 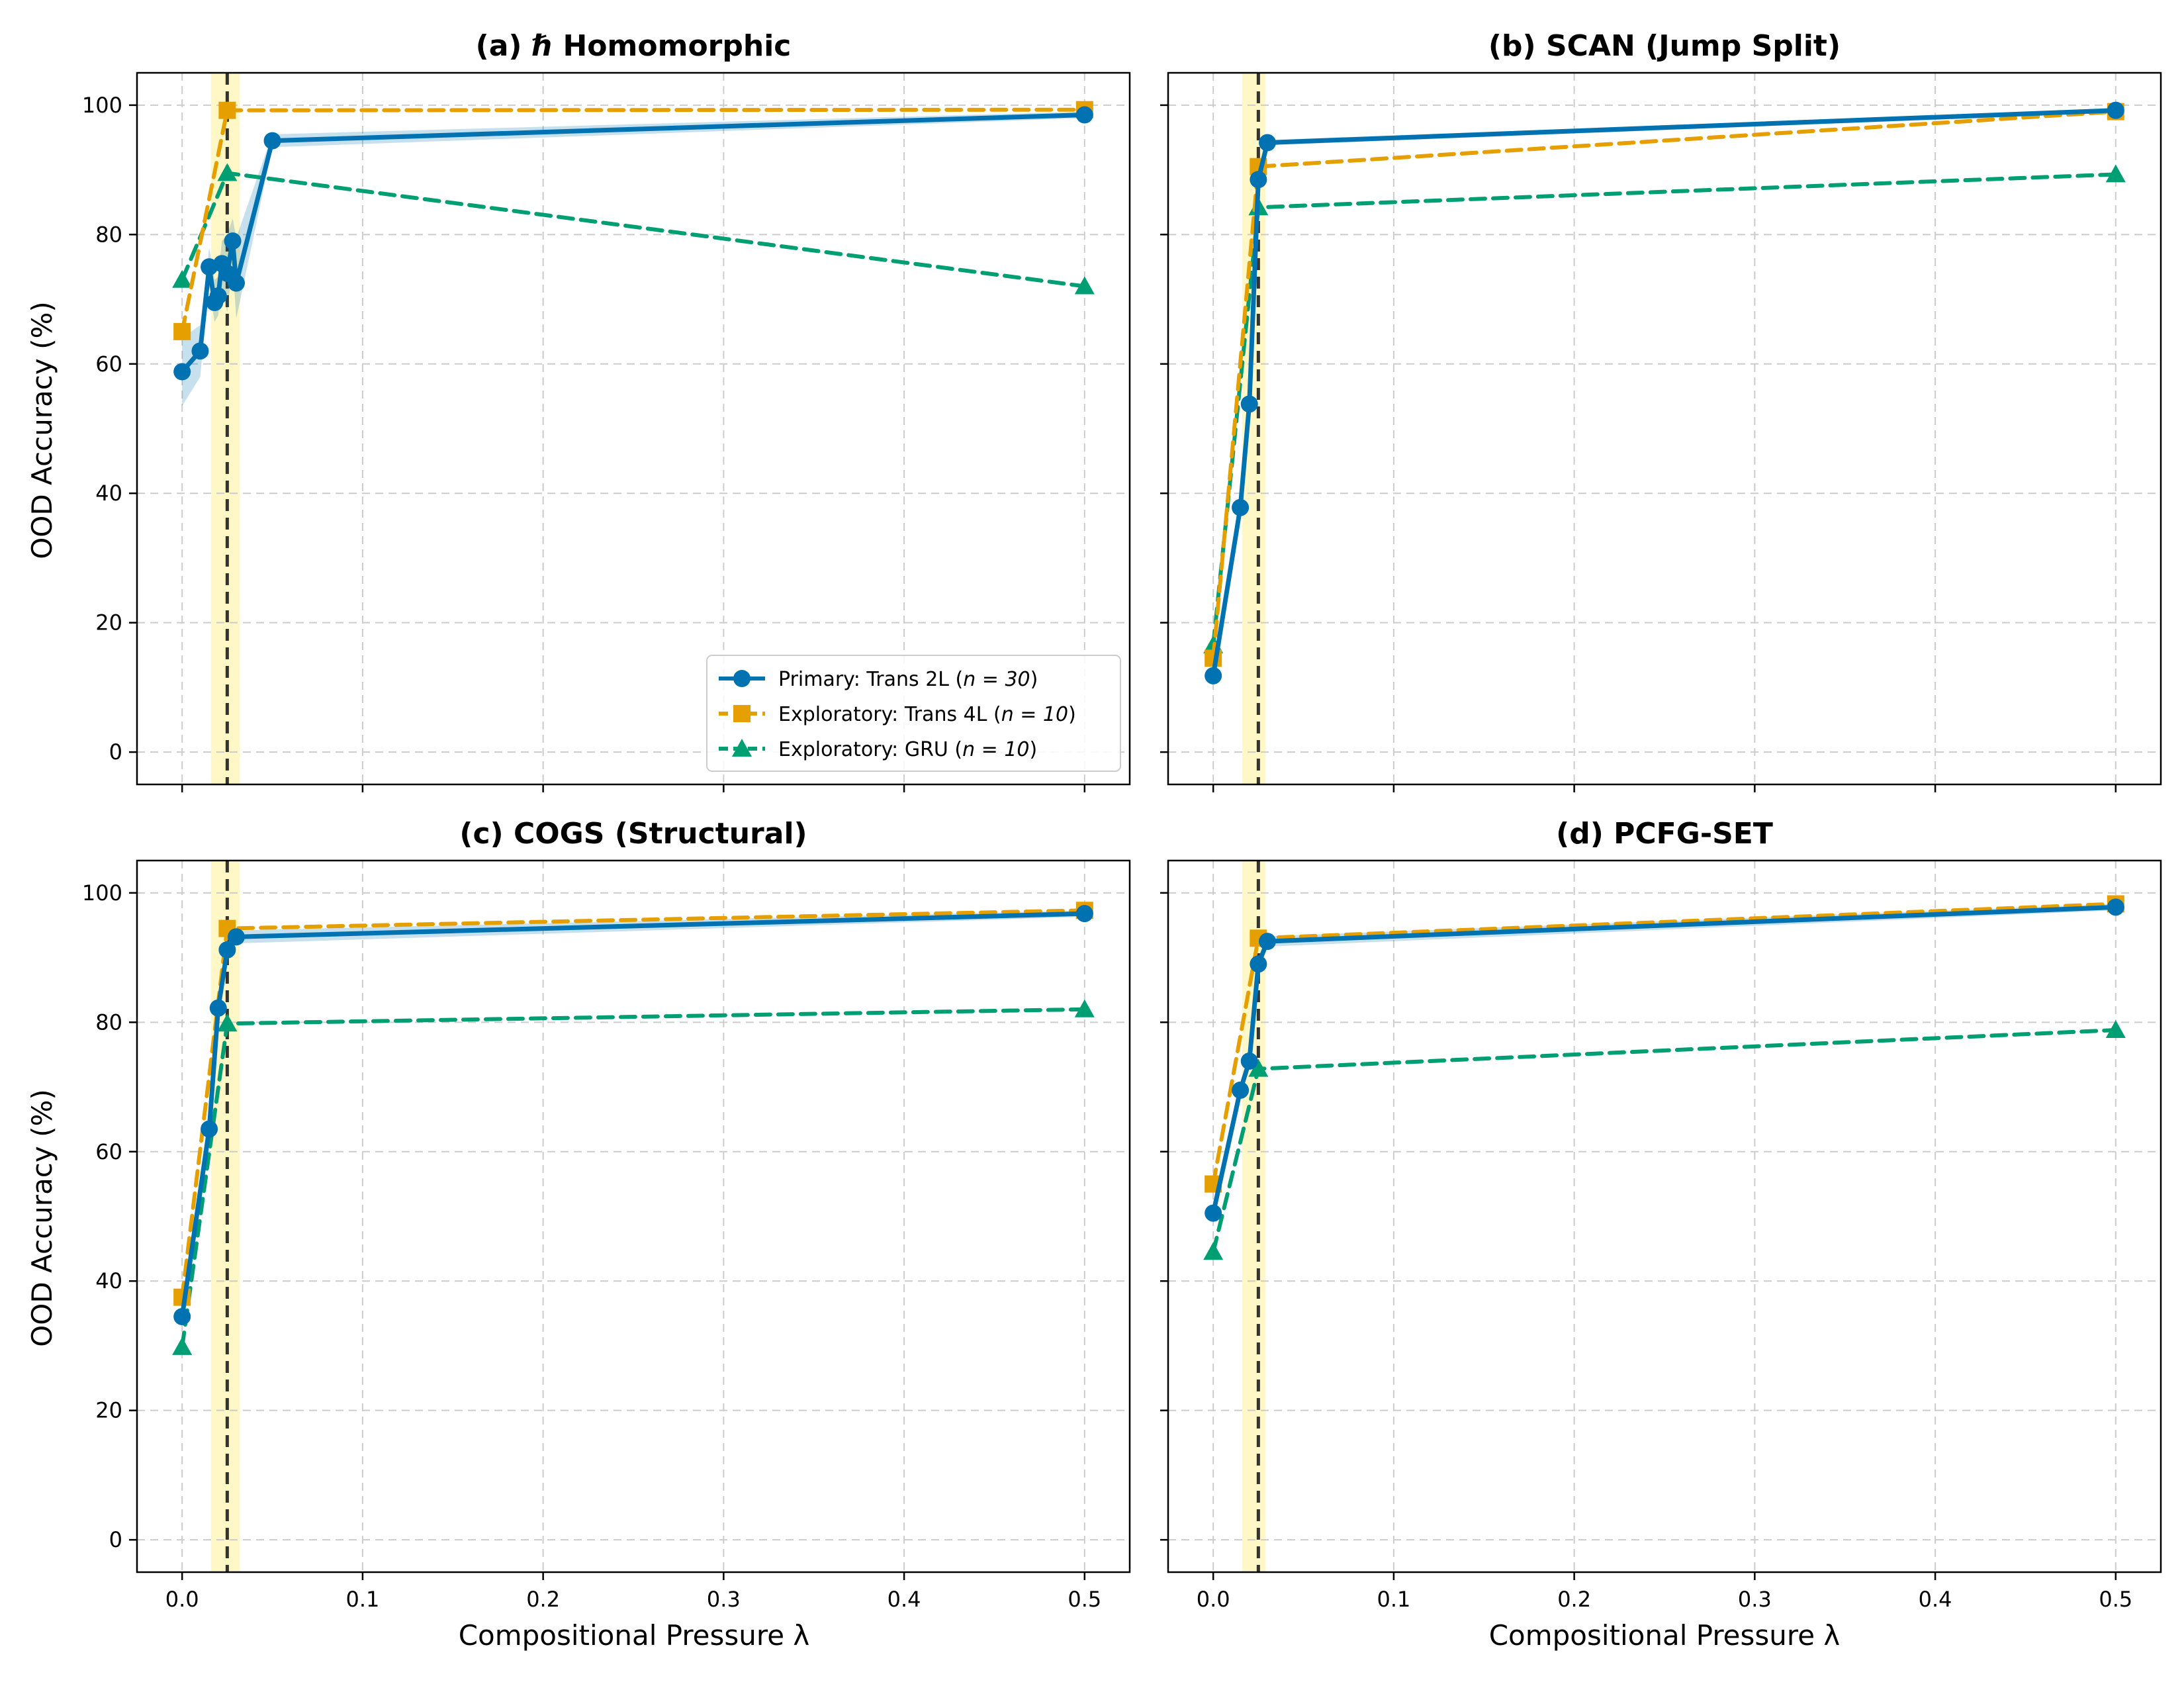 I want to click on legend-label-prefix: Exploratory: GRU (, so click(x=870, y=750).